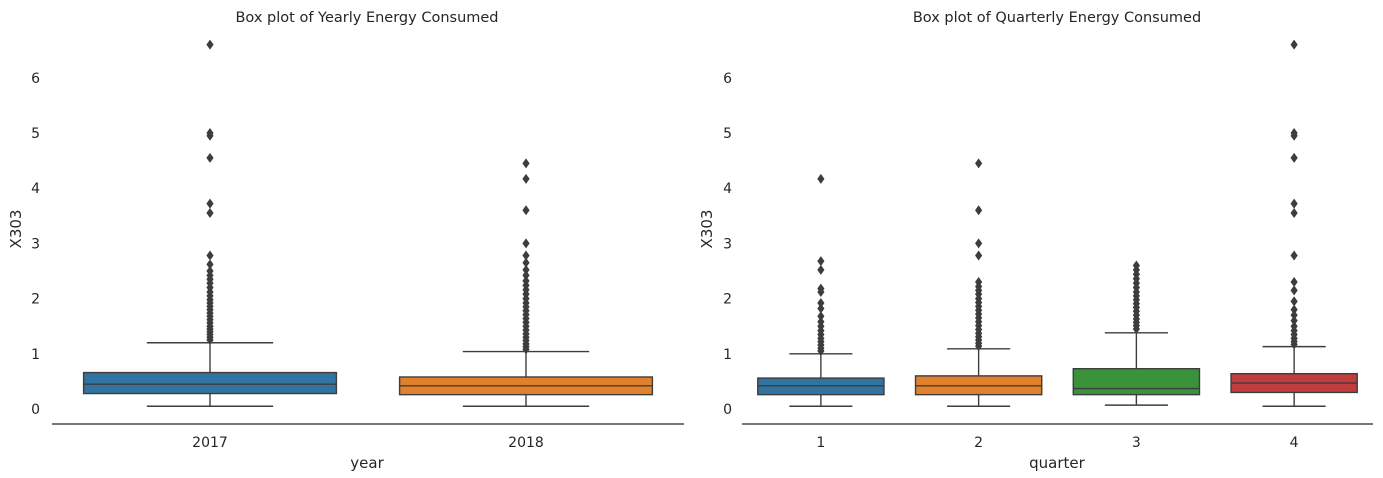 This screenshot has width=1383, height=478. What do you see at coordinates (1057, 443) in the screenshot?
I see `x-axis-ticks: 1 2 3 4` at bounding box center [1057, 443].